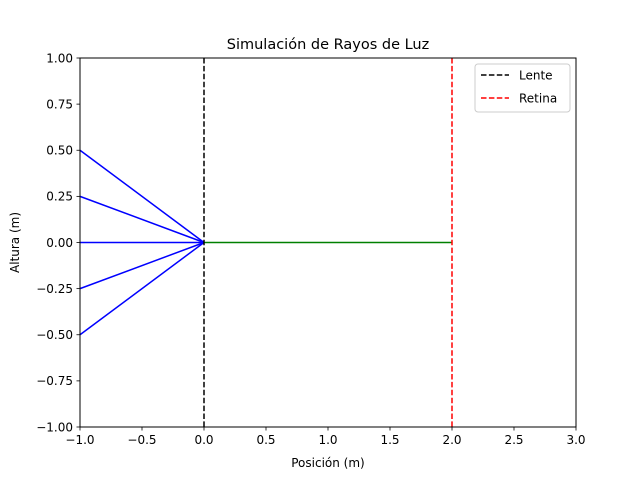 The width and height of the screenshot is (640, 480). I want to click on legend: Lente Retina, so click(522, 88).